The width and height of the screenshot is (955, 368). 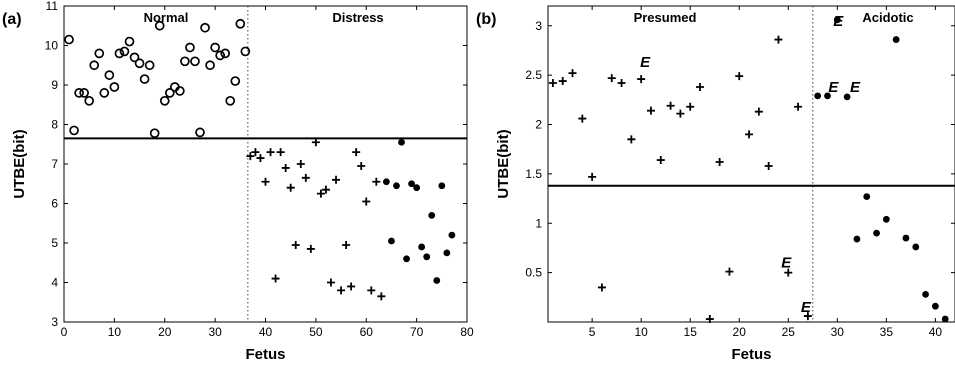 I want to click on y-tick-label: 7, so click(x=54, y=164).